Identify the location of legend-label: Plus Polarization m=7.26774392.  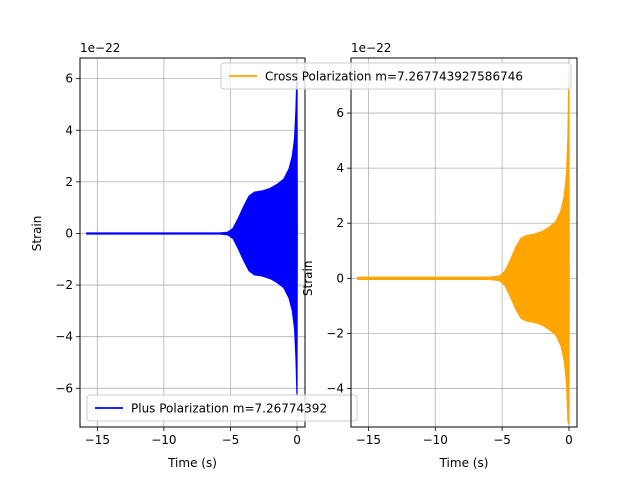
(229, 409).